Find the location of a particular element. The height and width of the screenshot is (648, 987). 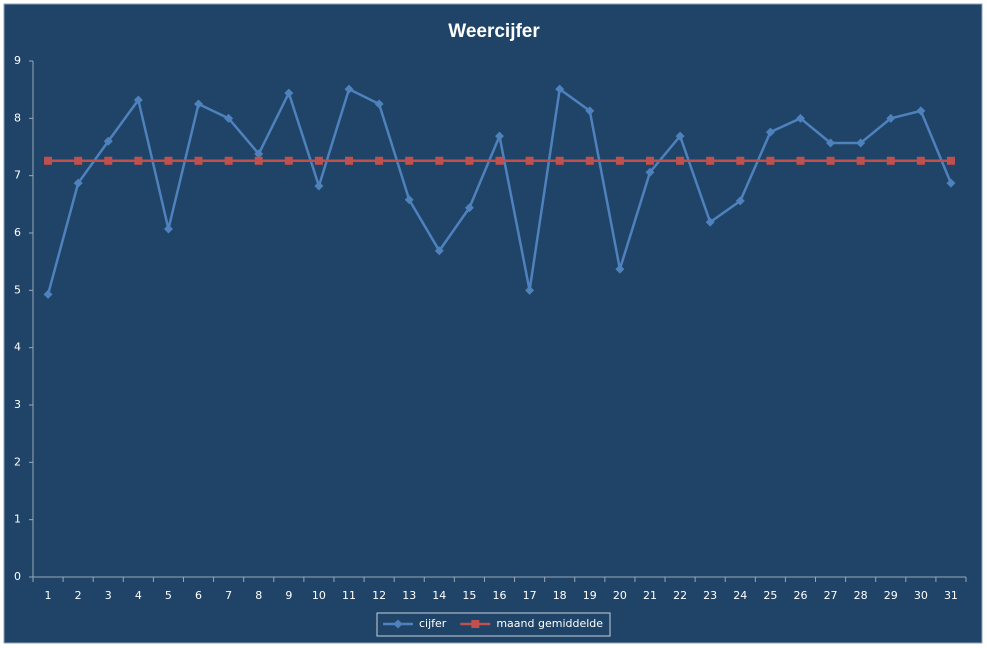

x-tick-label: 3 is located at coordinates (108, 595).